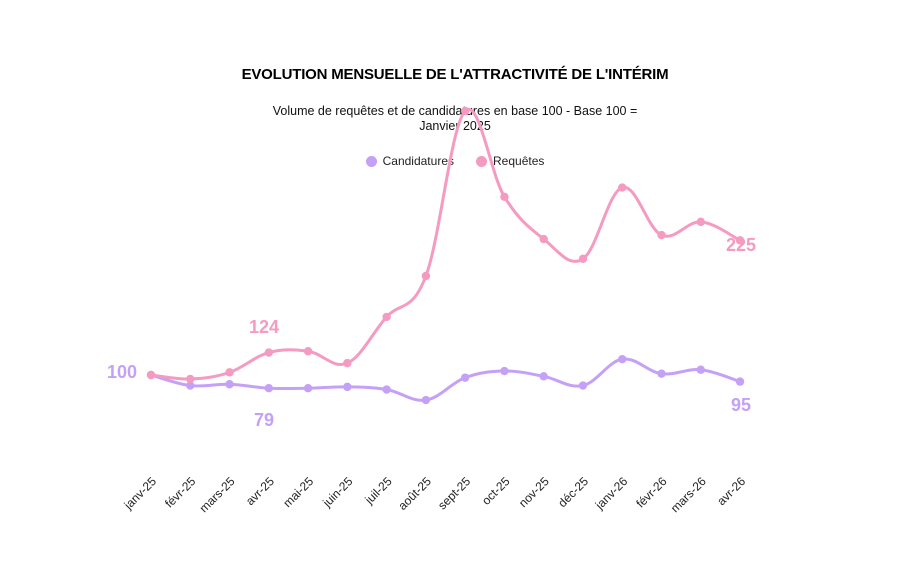  What do you see at coordinates (264, 327) in the screenshot?
I see `data-label: 124` at bounding box center [264, 327].